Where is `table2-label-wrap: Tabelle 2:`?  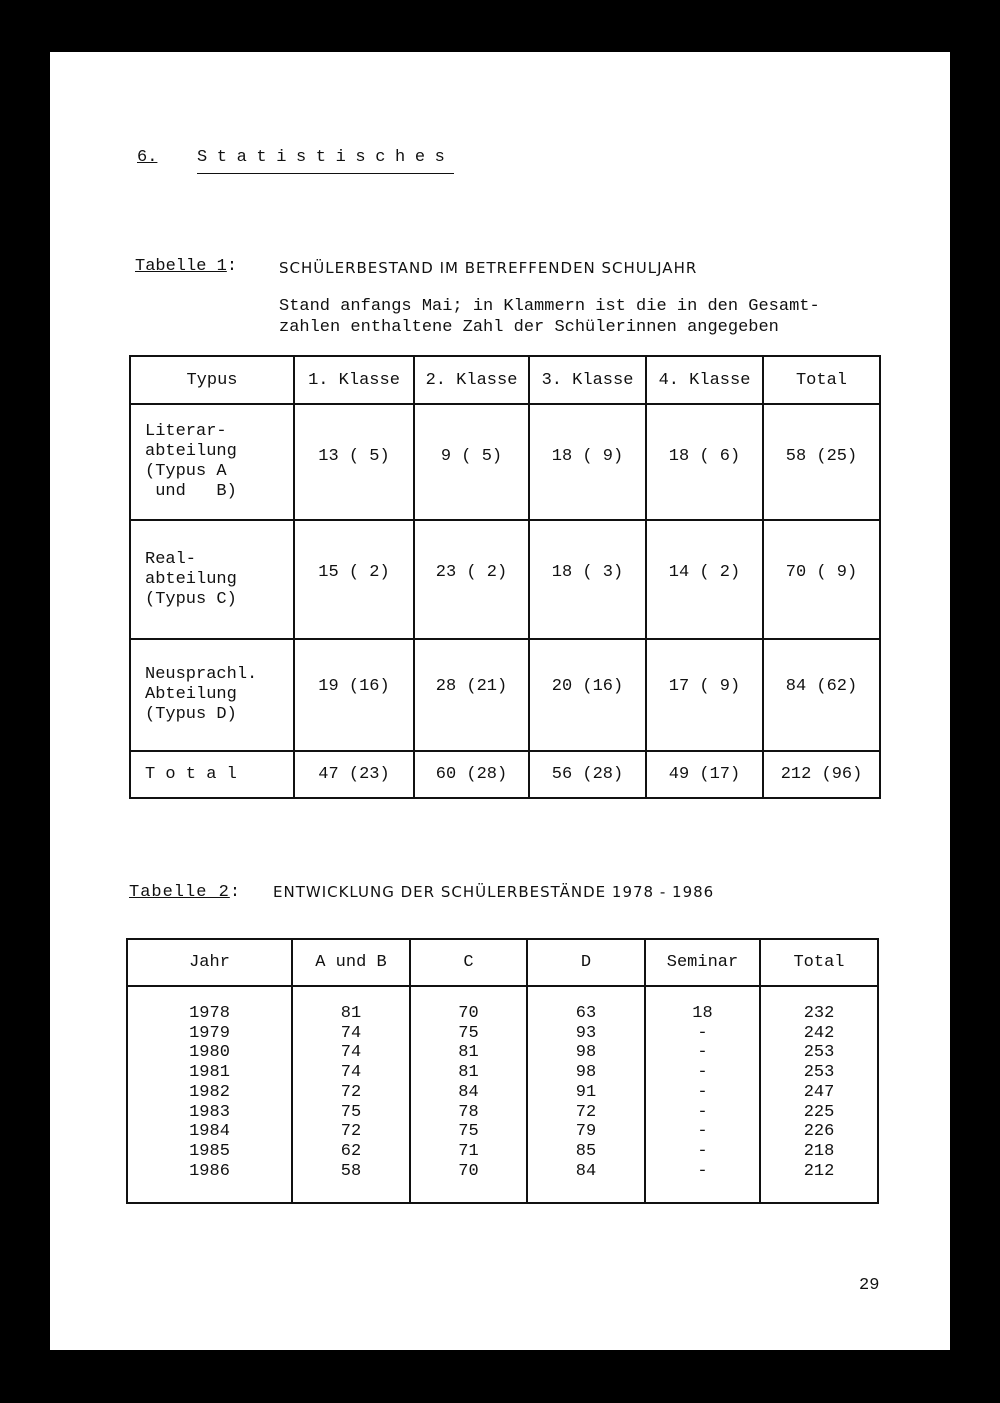 table2-label-wrap: Tabelle 2: is located at coordinates (185, 892).